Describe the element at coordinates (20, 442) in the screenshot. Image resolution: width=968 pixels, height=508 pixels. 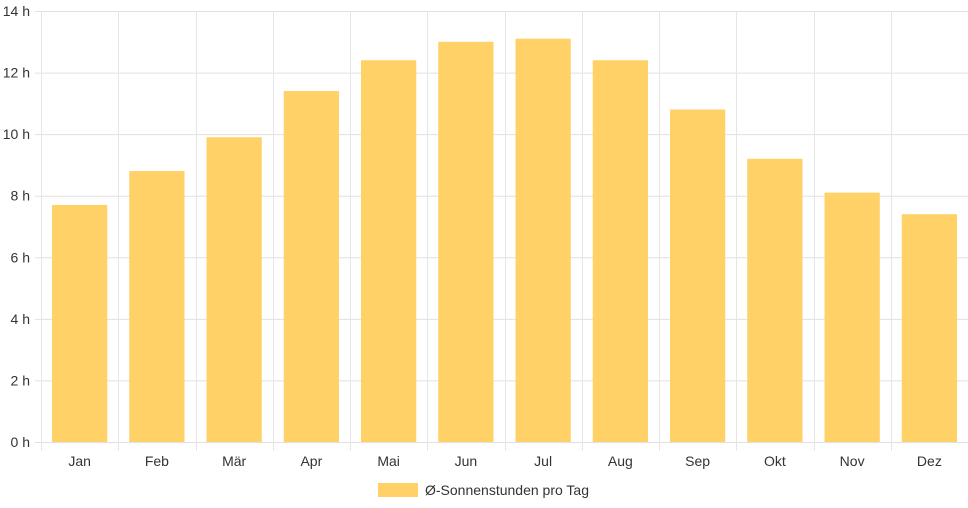
I see `y-tick-label: 0 h` at that location.